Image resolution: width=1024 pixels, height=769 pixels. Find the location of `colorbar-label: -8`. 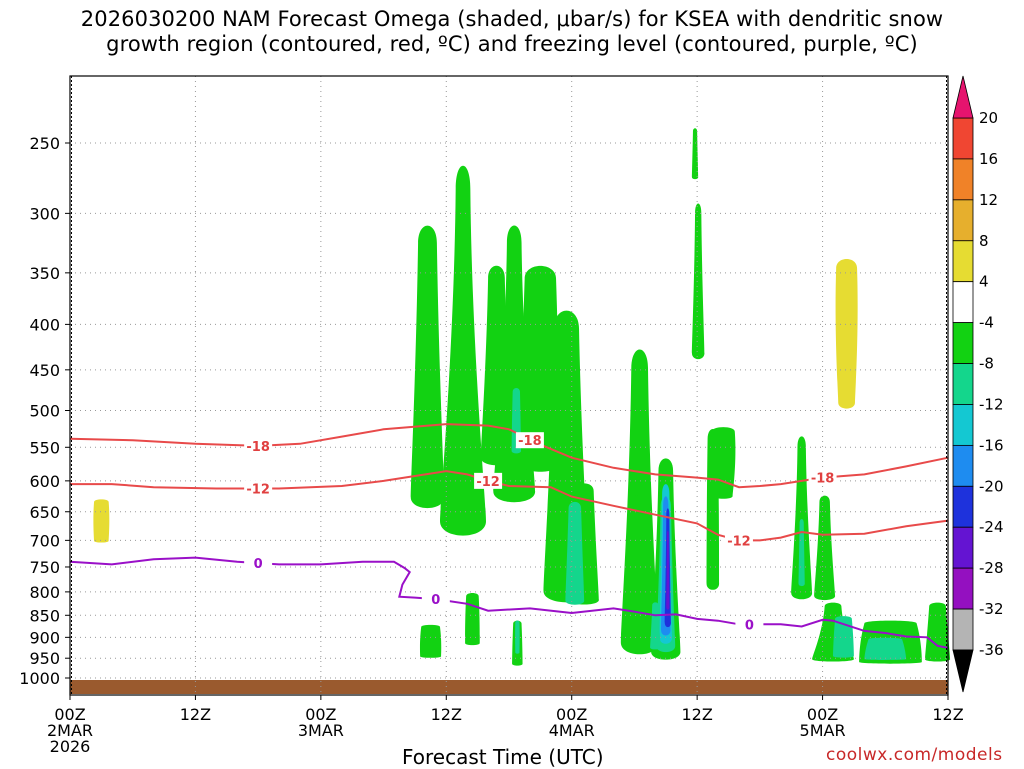

colorbar-label: -8 is located at coordinates (986, 364).